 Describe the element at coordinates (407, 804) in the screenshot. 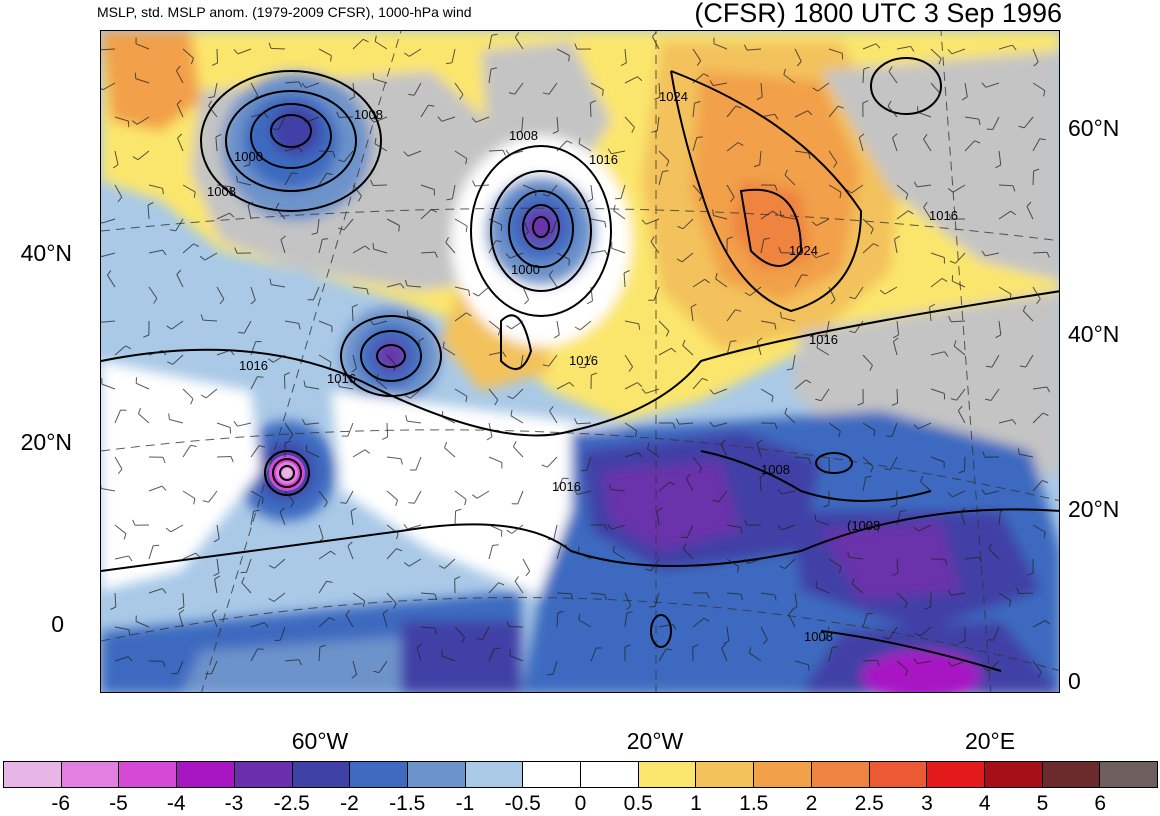

I see `colorbar-label: -1.5` at that location.